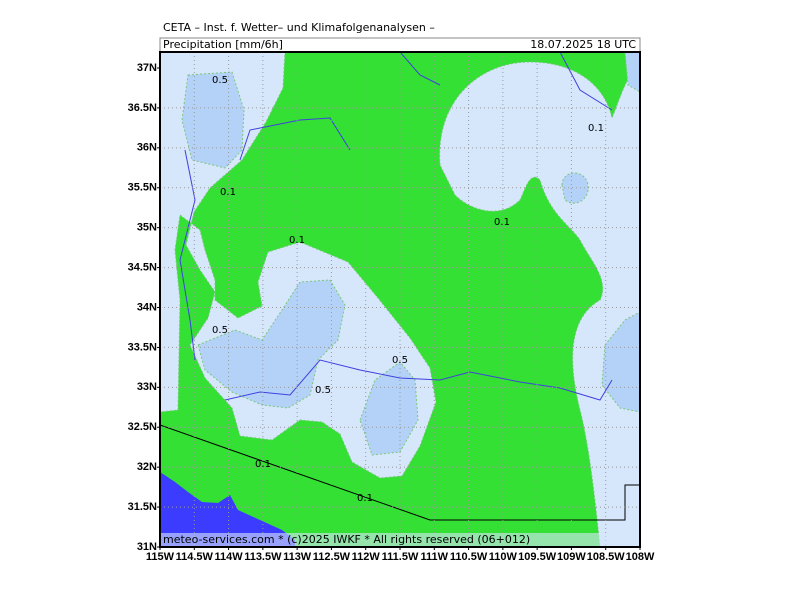  Describe the element at coordinates (147, 467) in the screenshot. I see `lat-label: 32N` at that location.